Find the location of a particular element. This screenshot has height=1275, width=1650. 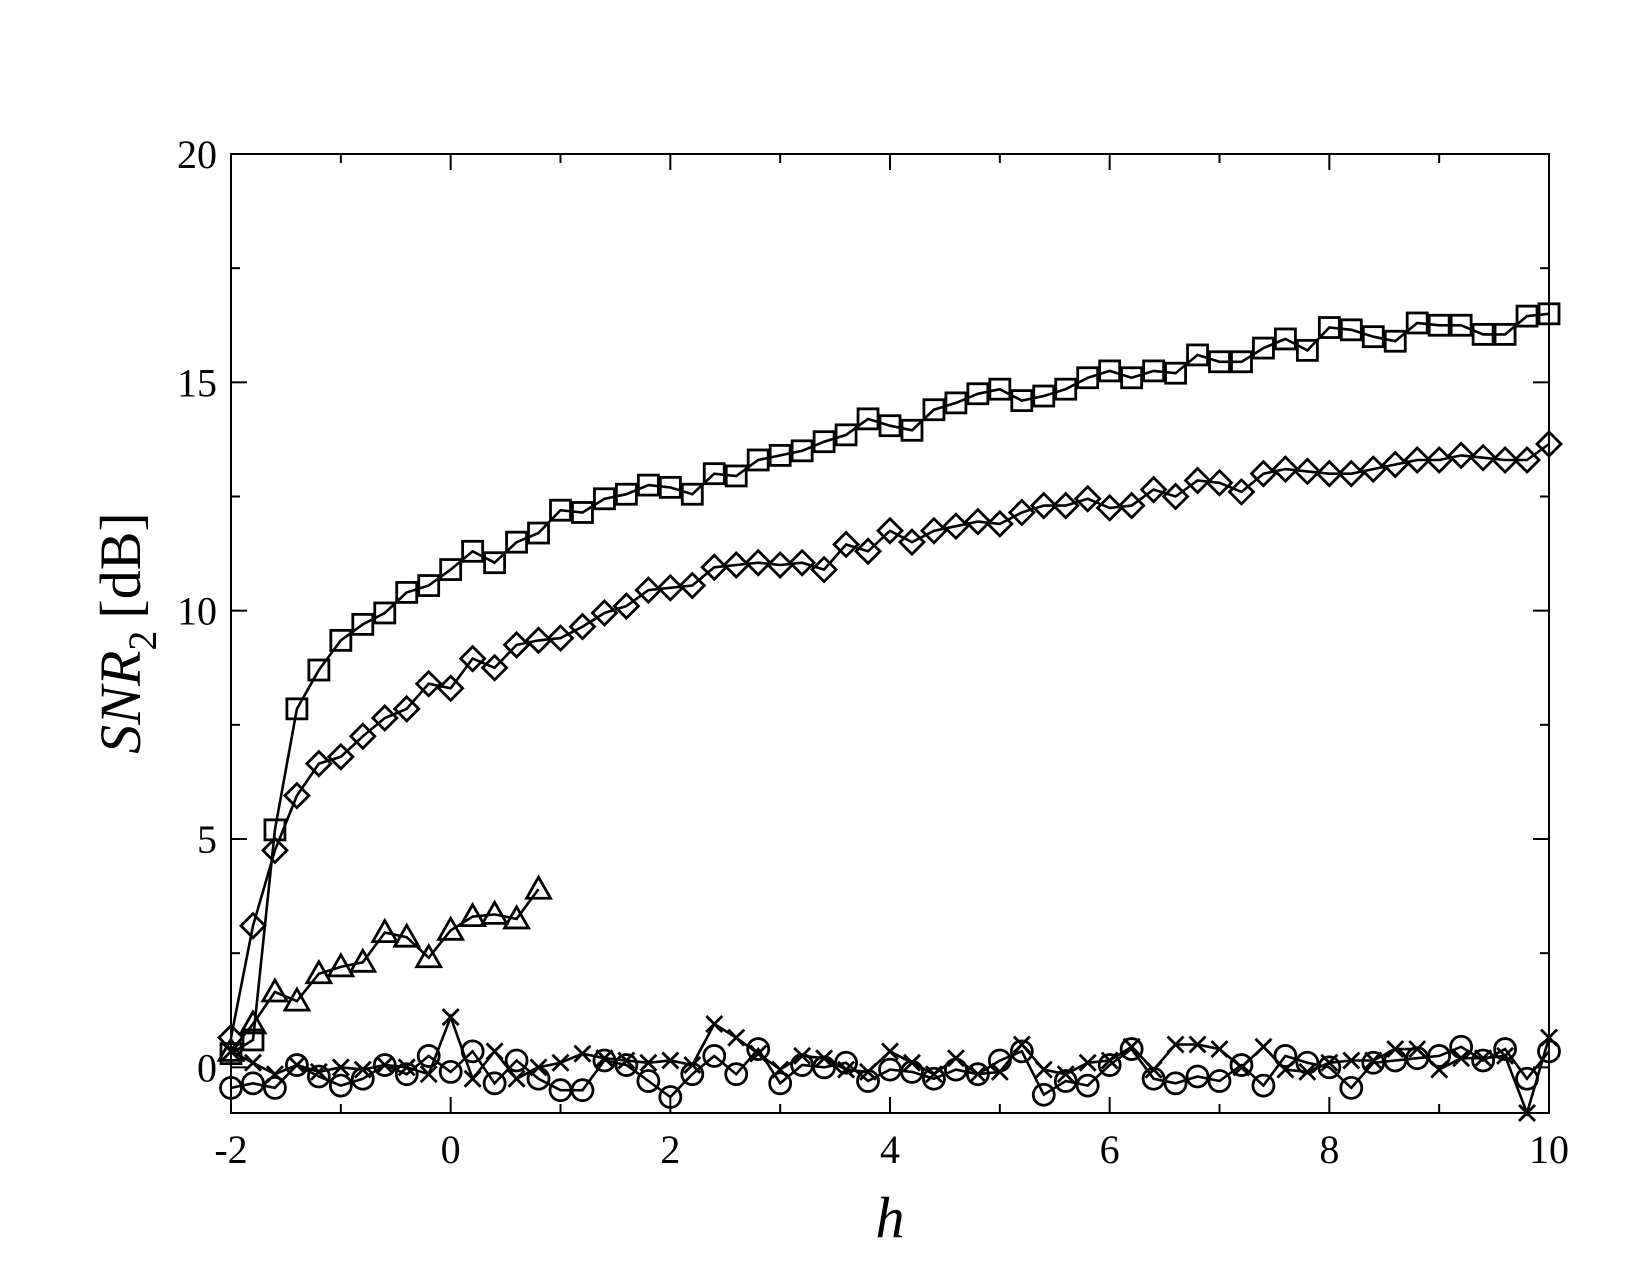

x-tick-label: 8 is located at coordinates (1329, 1149).